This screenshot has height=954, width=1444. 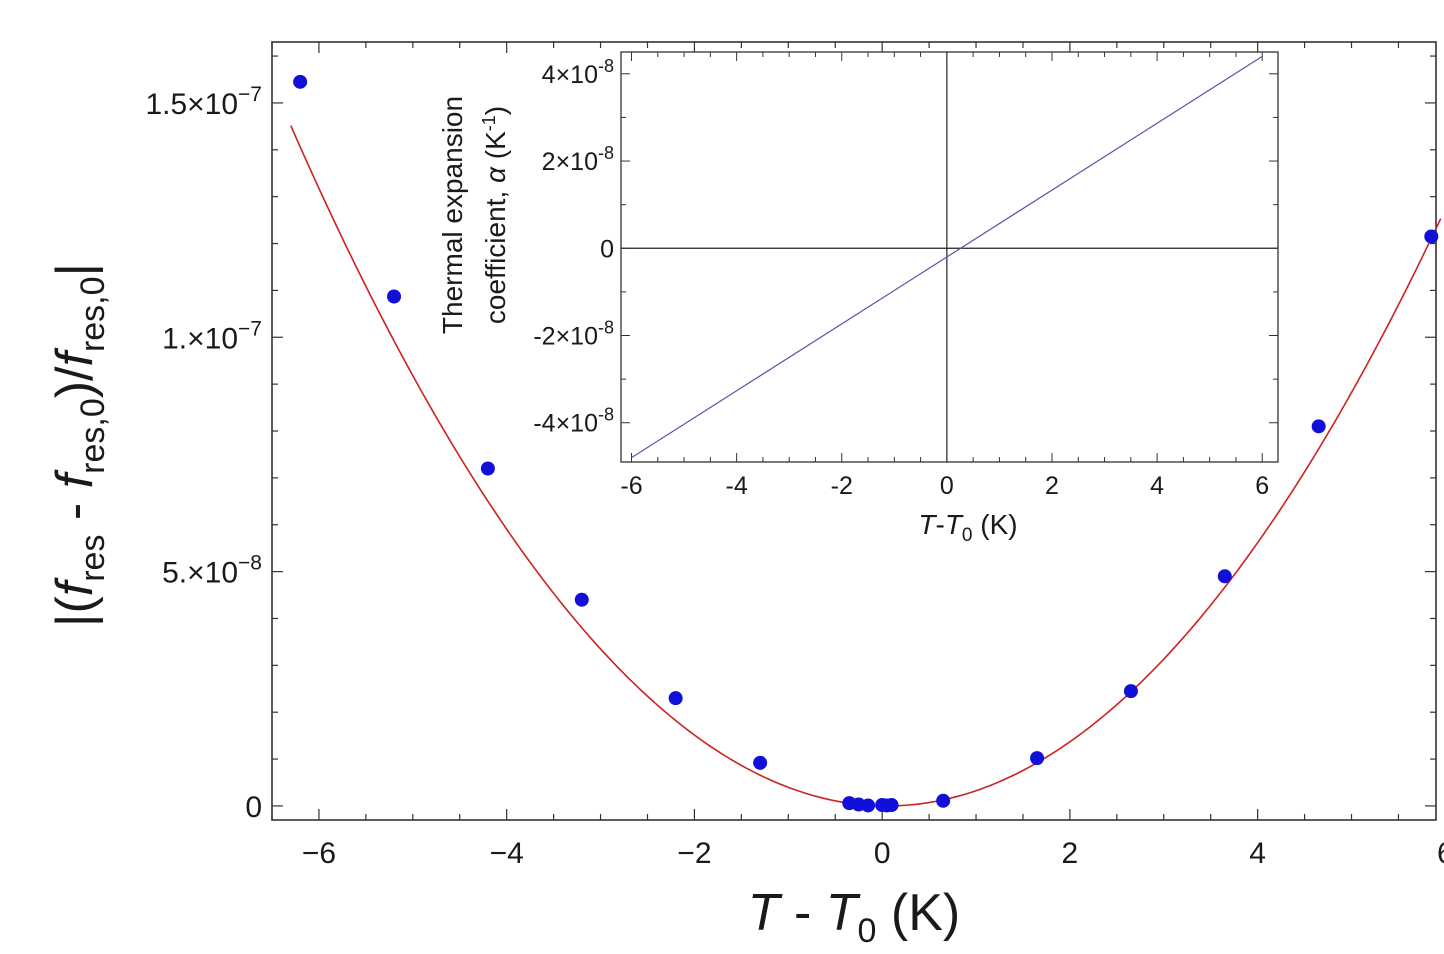 I want to click on main-x-title-T0: T, so click(x=843, y=913).